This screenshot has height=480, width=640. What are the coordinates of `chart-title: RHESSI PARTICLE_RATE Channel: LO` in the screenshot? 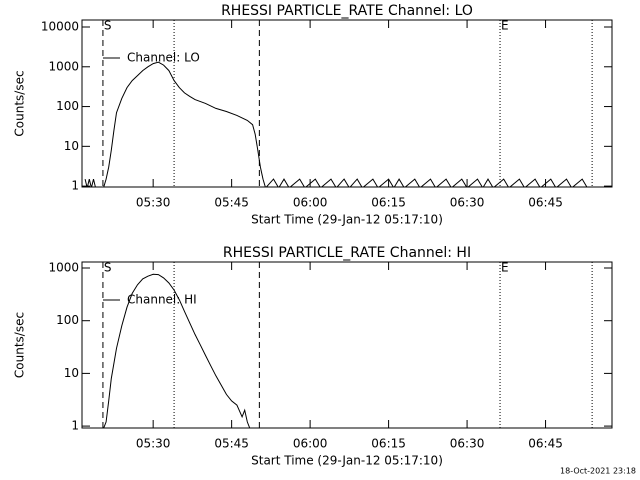 It's located at (347, 11).